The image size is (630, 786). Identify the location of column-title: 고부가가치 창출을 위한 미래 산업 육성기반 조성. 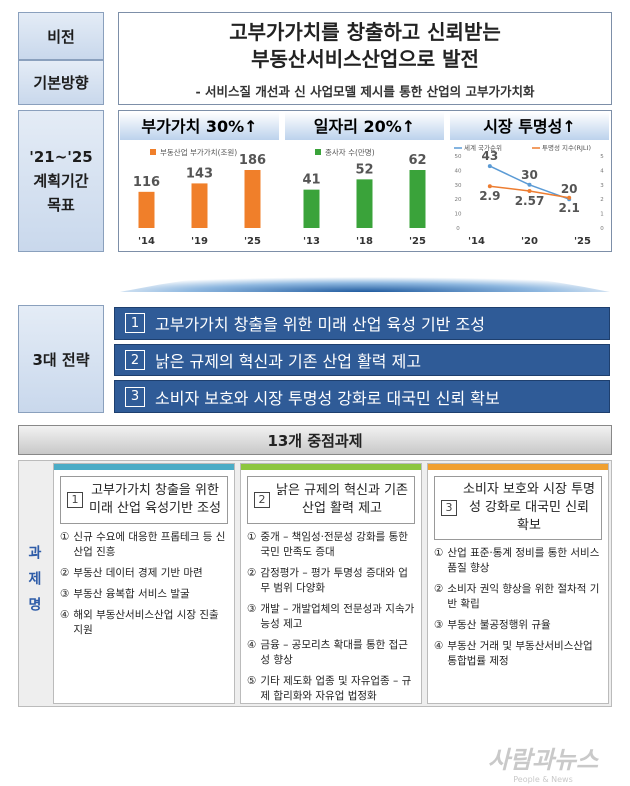
(155, 499).